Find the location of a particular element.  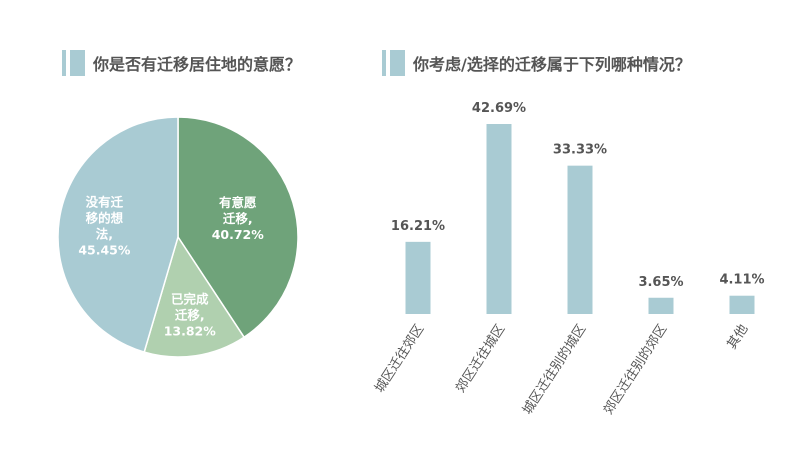

bar-value-label: 3.65% is located at coordinates (660, 282).